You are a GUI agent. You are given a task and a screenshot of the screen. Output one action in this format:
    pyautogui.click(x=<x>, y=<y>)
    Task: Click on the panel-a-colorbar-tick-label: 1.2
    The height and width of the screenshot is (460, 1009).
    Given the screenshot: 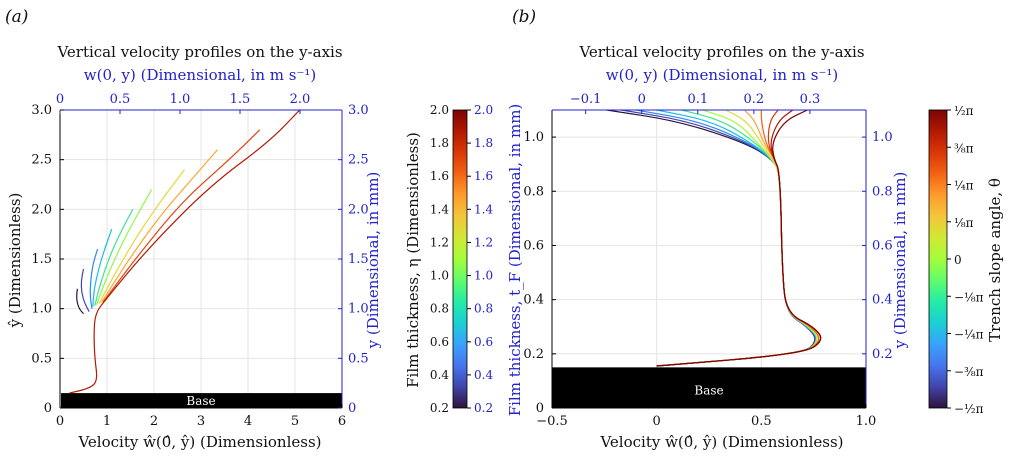 What is the action you would take?
    pyautogui.click(x=439, y=242)
    